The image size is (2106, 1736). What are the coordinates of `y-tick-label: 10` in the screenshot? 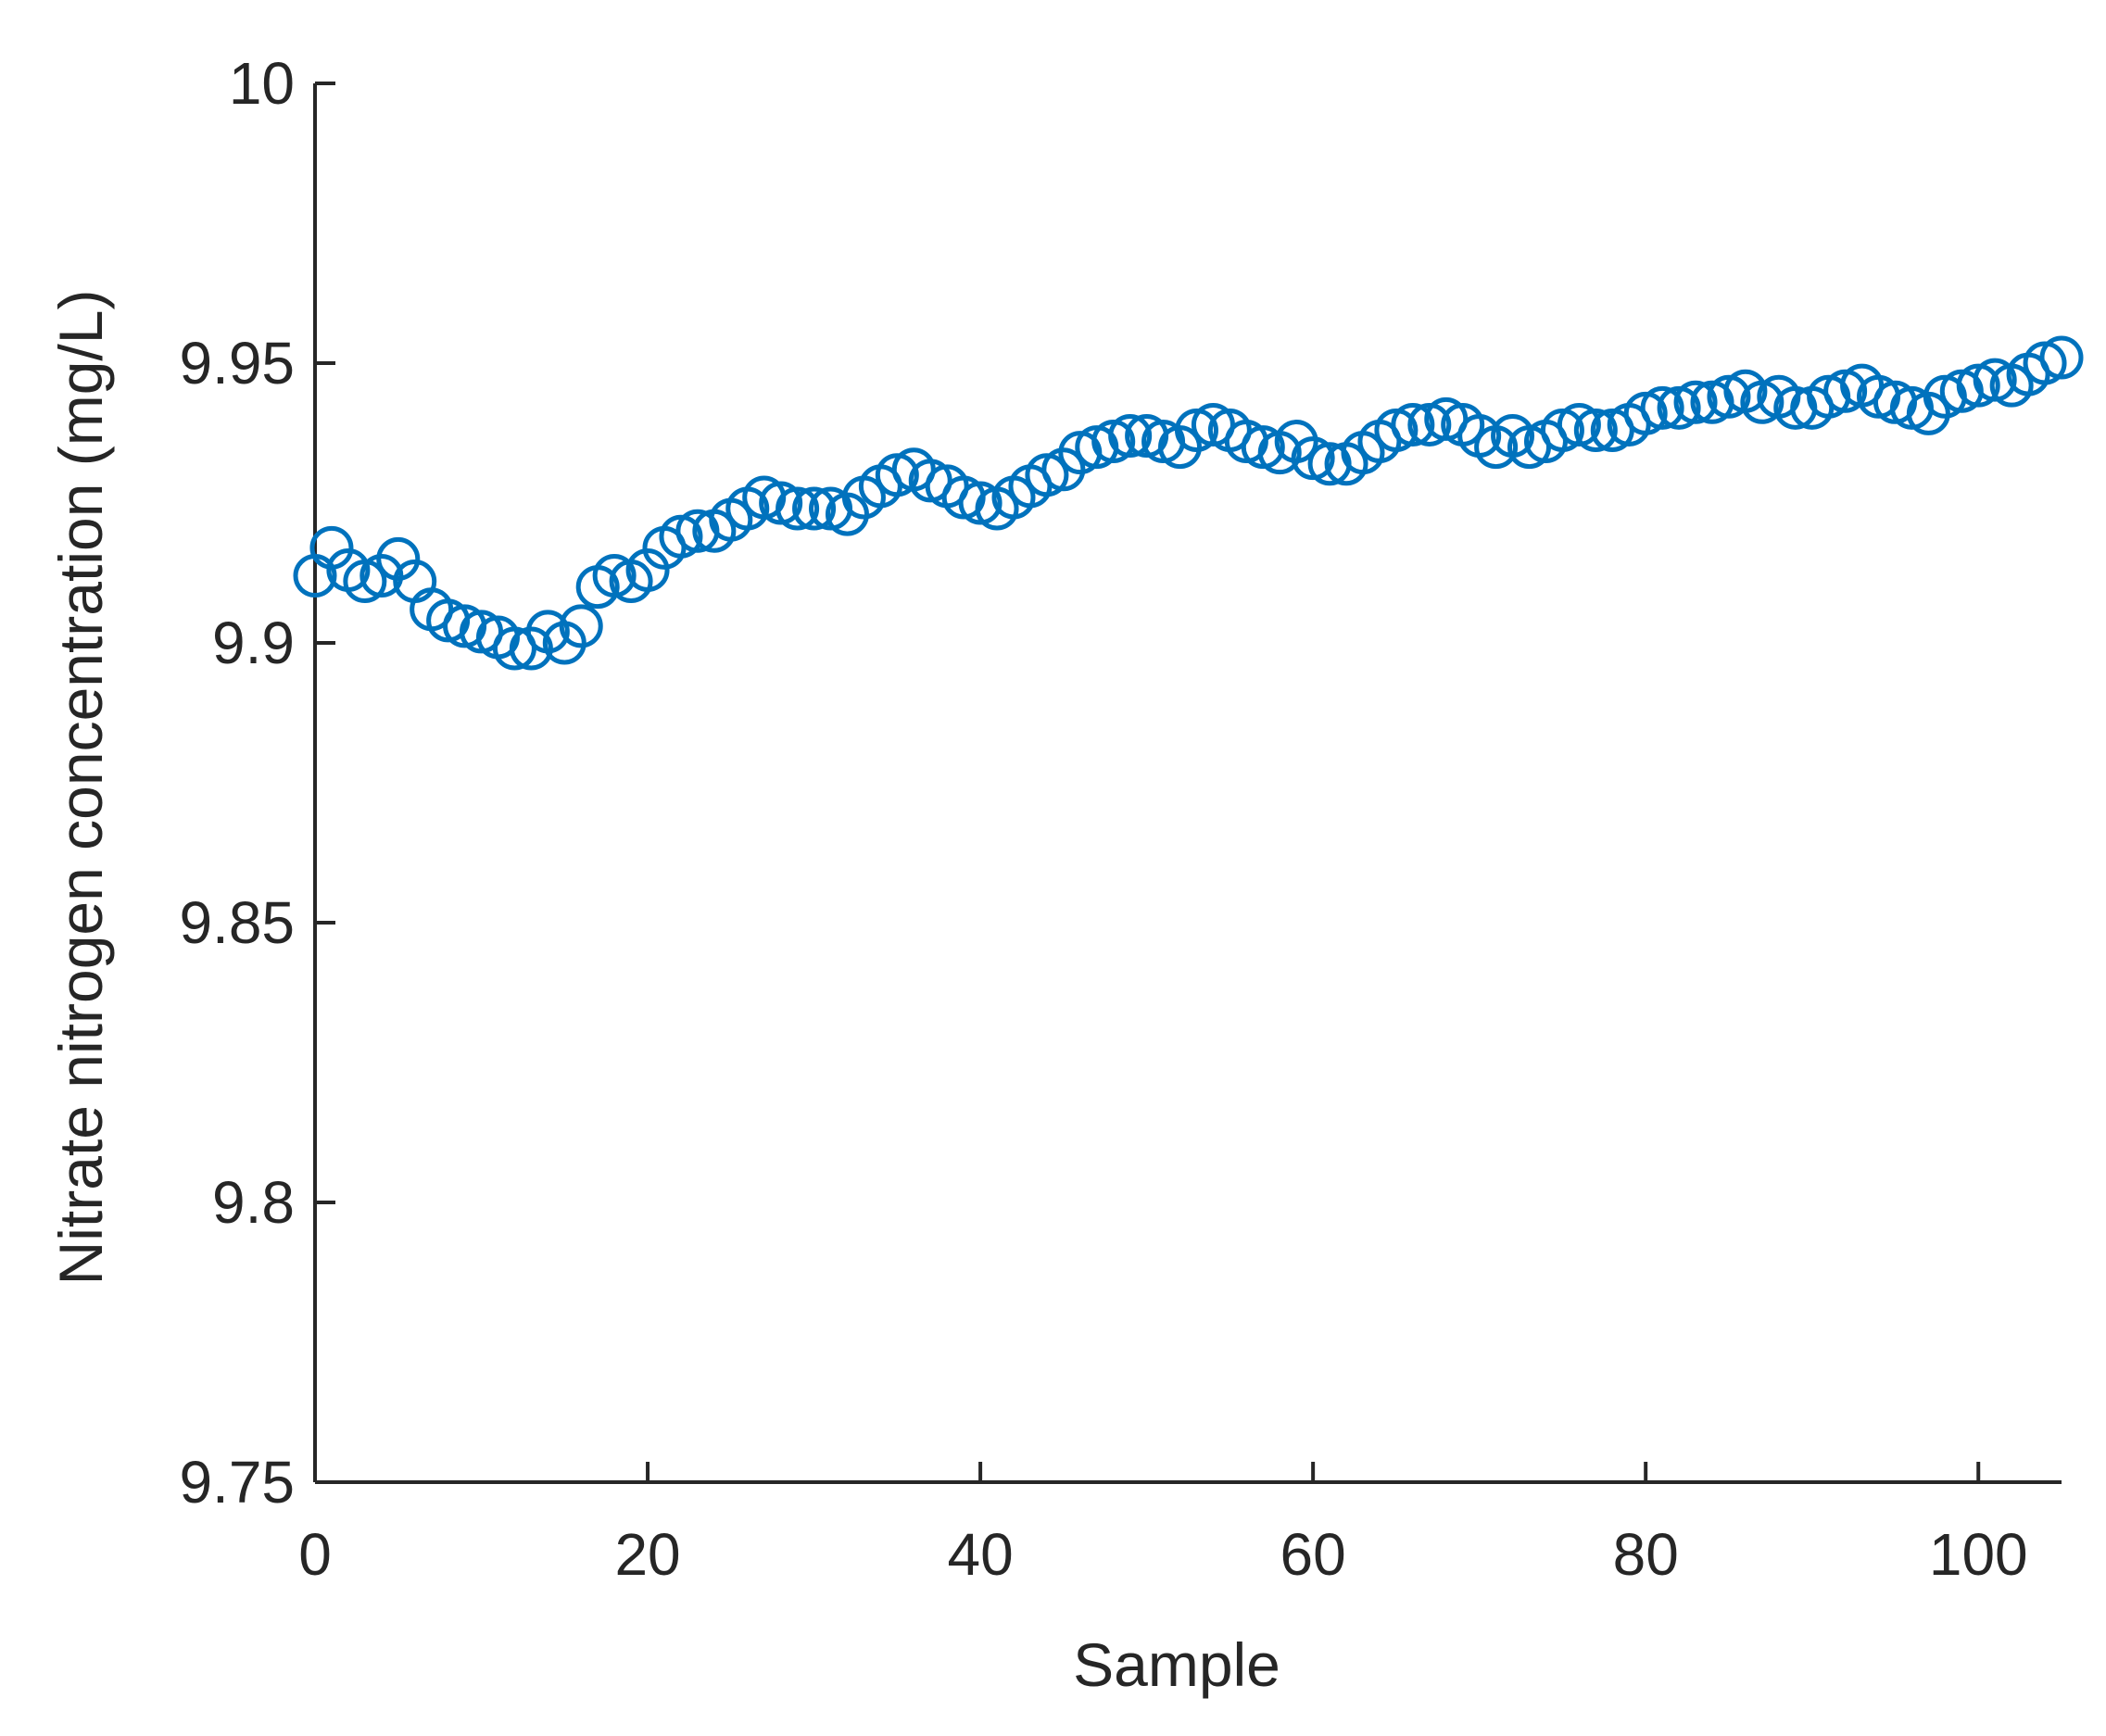 It's located at (262, 83).